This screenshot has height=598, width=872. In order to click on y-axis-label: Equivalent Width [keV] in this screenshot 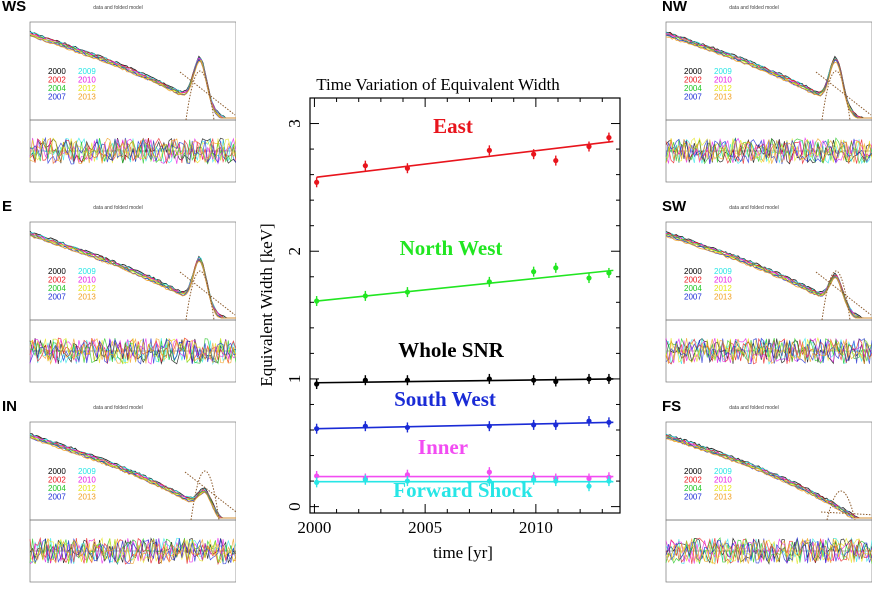, I will do `click(266, 304)`.